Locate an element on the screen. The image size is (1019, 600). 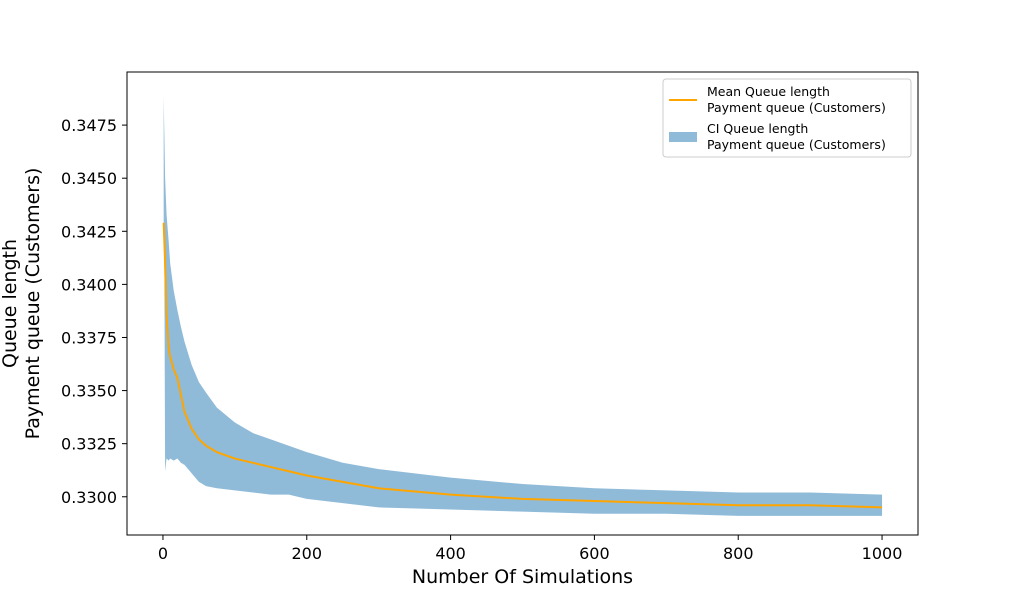
y-axis-title: Queue length Payment queue (Customers) is located at coordinates (22, 304).